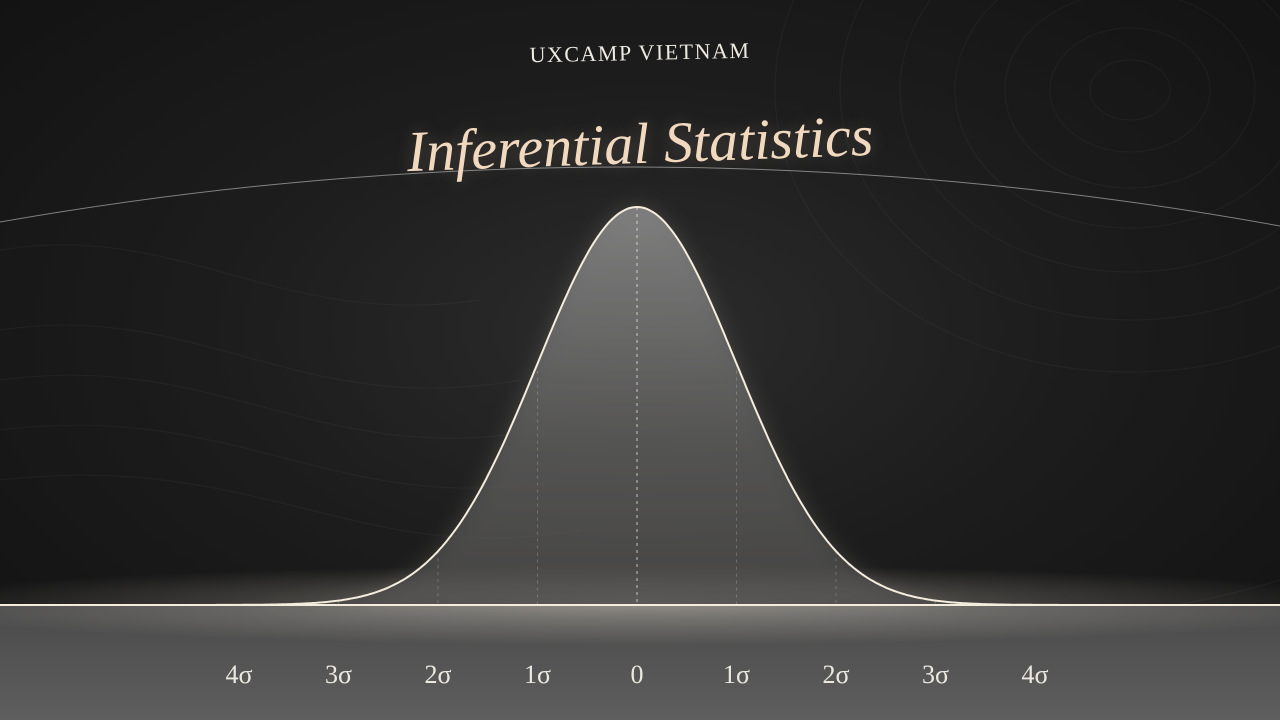 The image size is (1280, 720). Describe the element at coordinates (736, 674) in the screenshot. I see `tick-label-5: 1σ` at that location.